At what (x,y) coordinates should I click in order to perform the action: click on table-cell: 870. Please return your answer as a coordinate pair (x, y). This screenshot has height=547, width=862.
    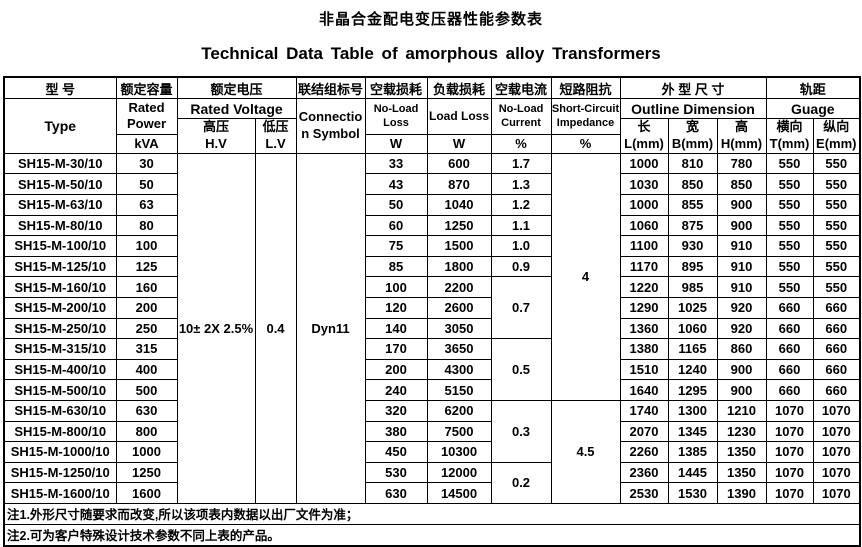
    Looking at the image, I should click on (459, 184).